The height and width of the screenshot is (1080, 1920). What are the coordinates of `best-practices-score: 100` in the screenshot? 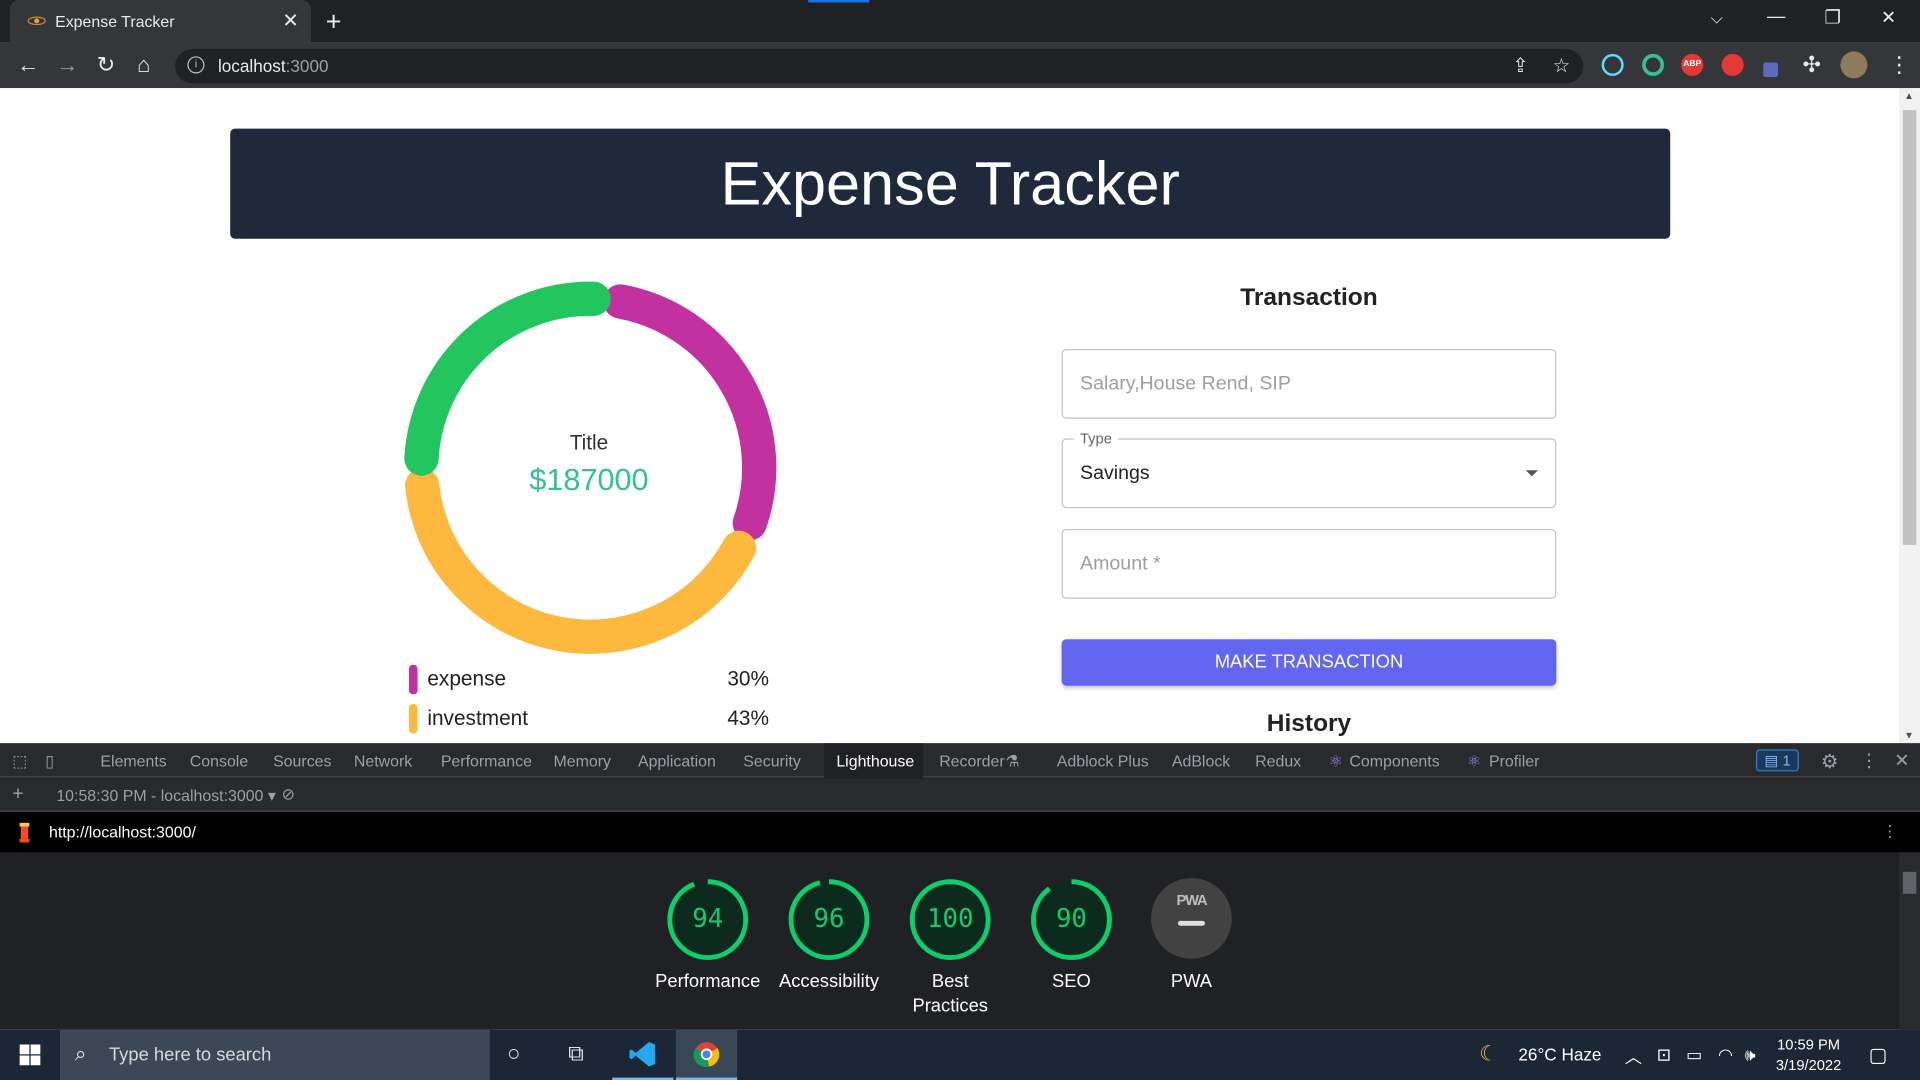 It's located at (950, 918).